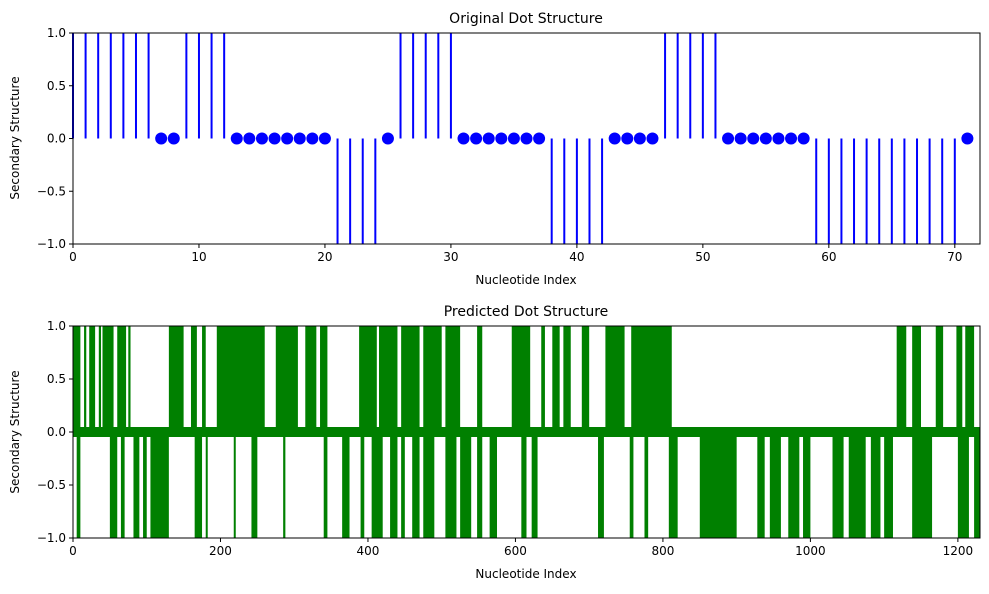 This screenshot has width=989, height=594. I want to click on top-chart-title: Original Dot Structure, so click(526, 19).